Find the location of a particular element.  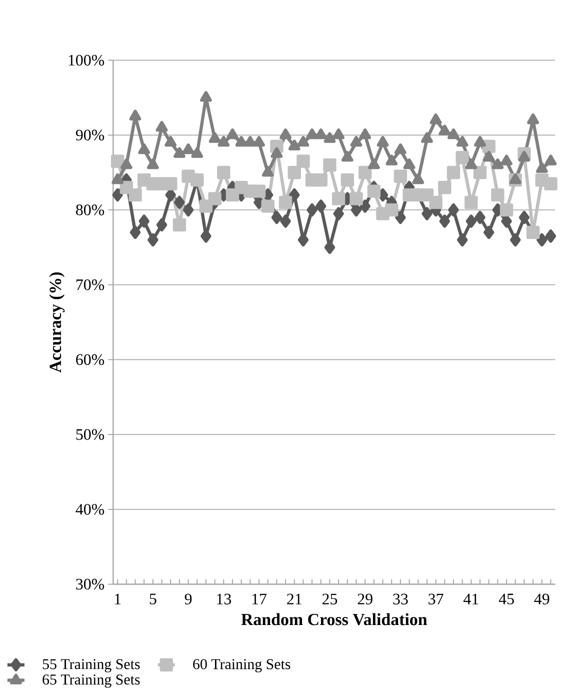

y-tick-label: 50% is located at coordinates (90, 434).